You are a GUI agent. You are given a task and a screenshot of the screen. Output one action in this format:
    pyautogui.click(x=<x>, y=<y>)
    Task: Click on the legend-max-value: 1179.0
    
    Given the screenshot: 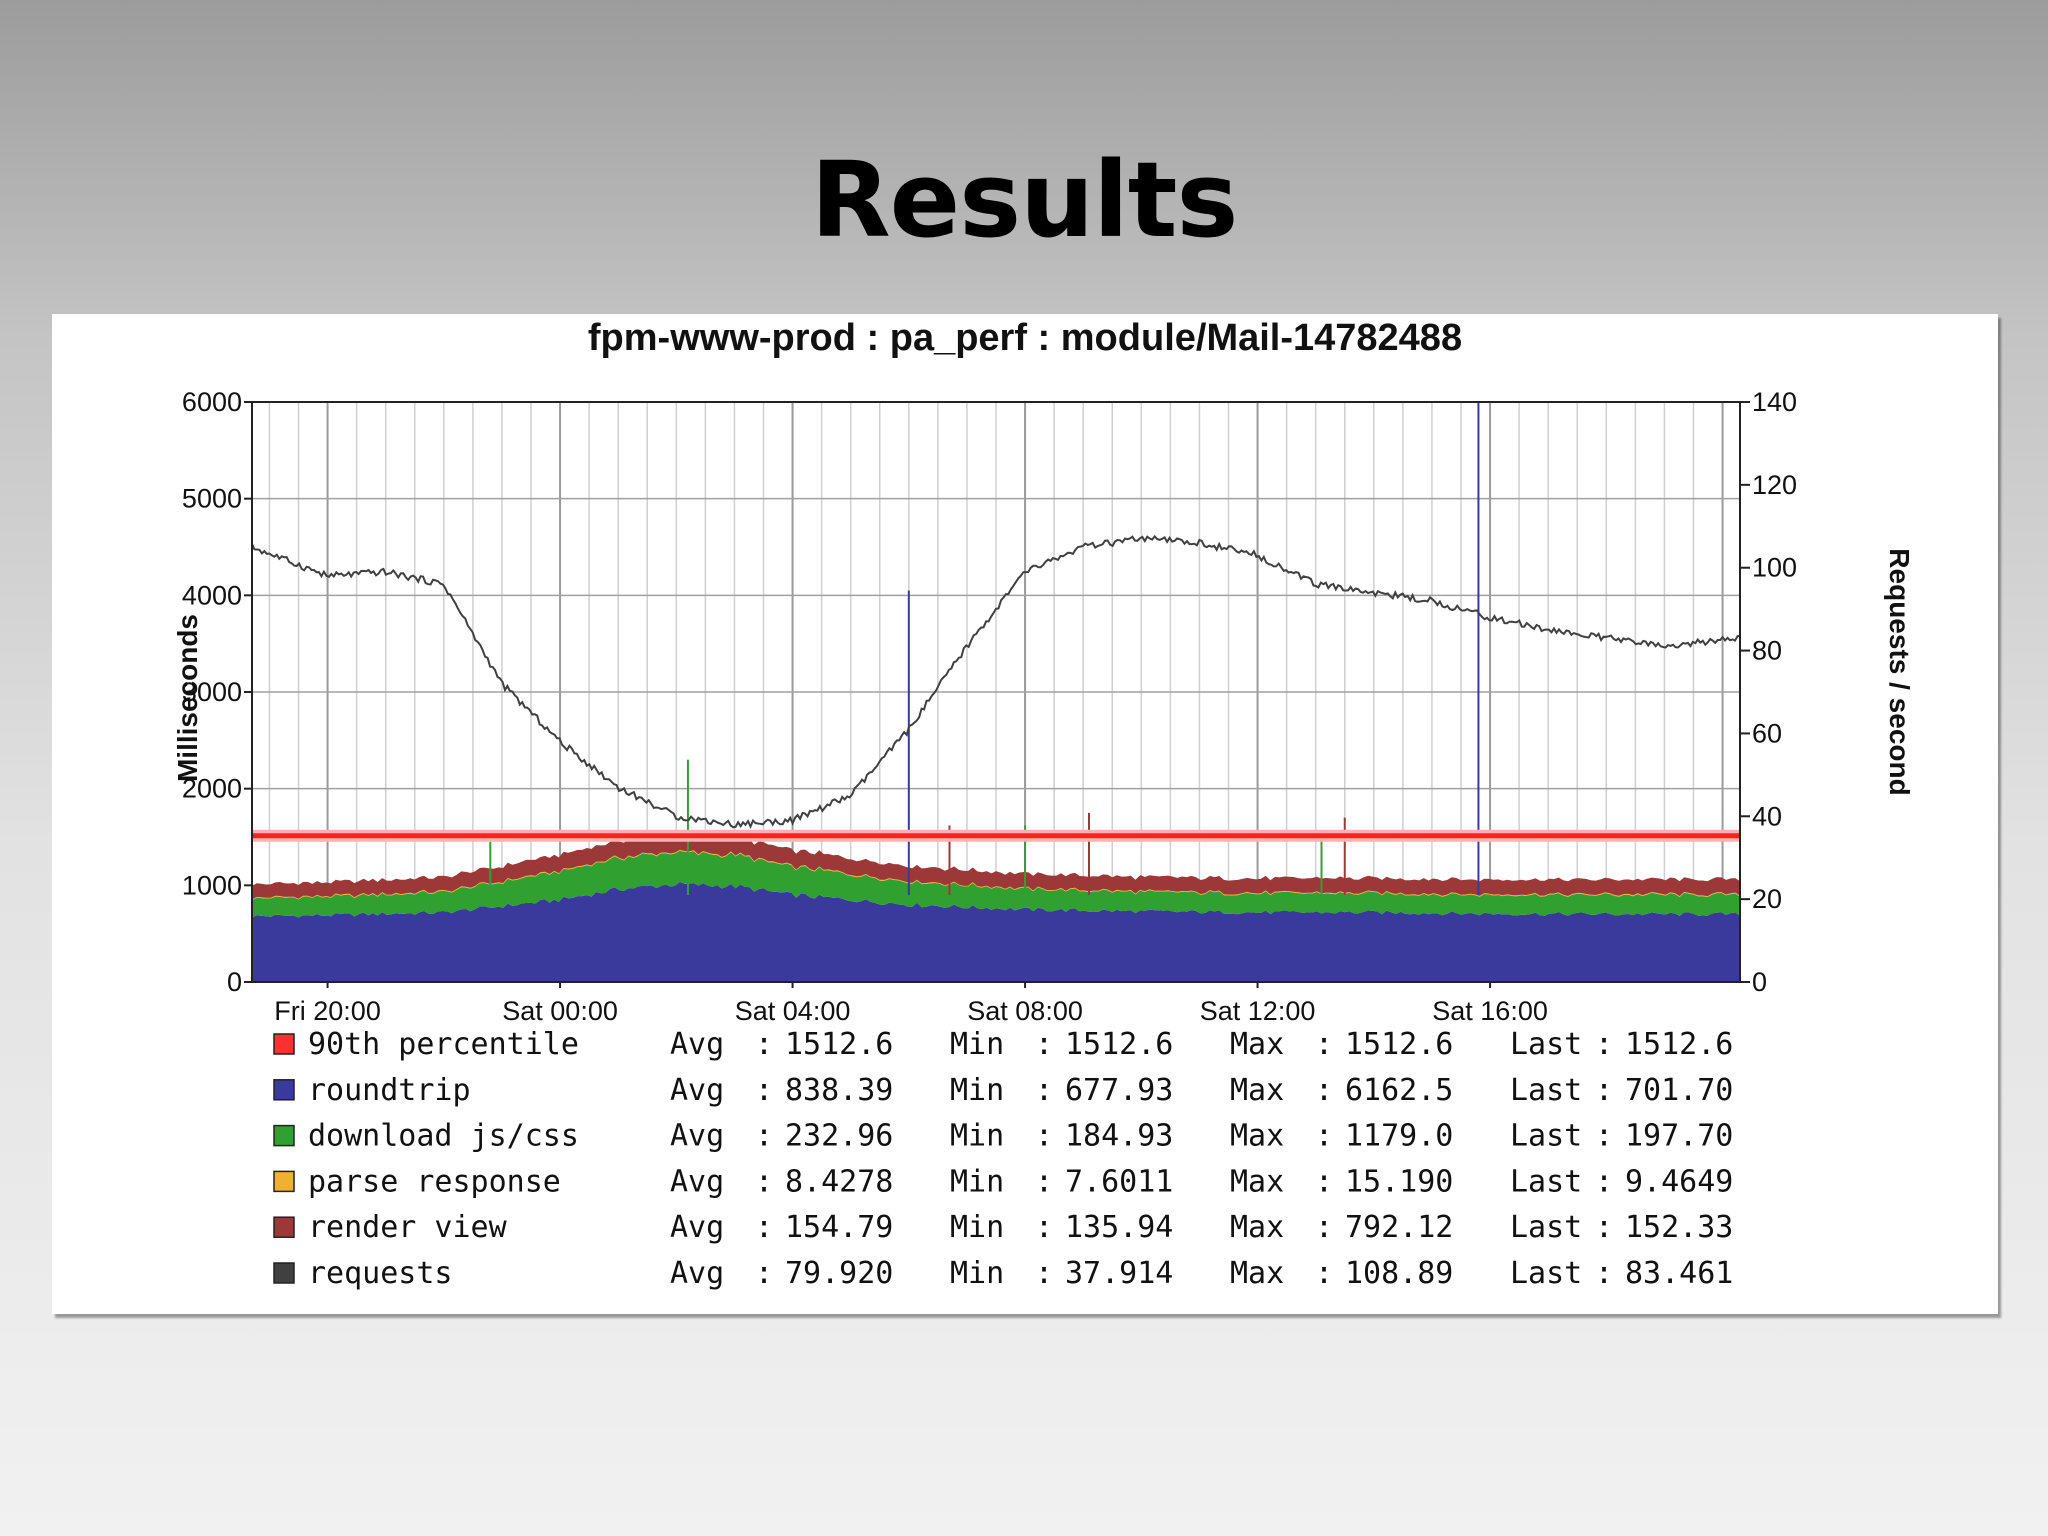 What is the action you would take?
    pyautogui.click(x=1399, y=1136)
    